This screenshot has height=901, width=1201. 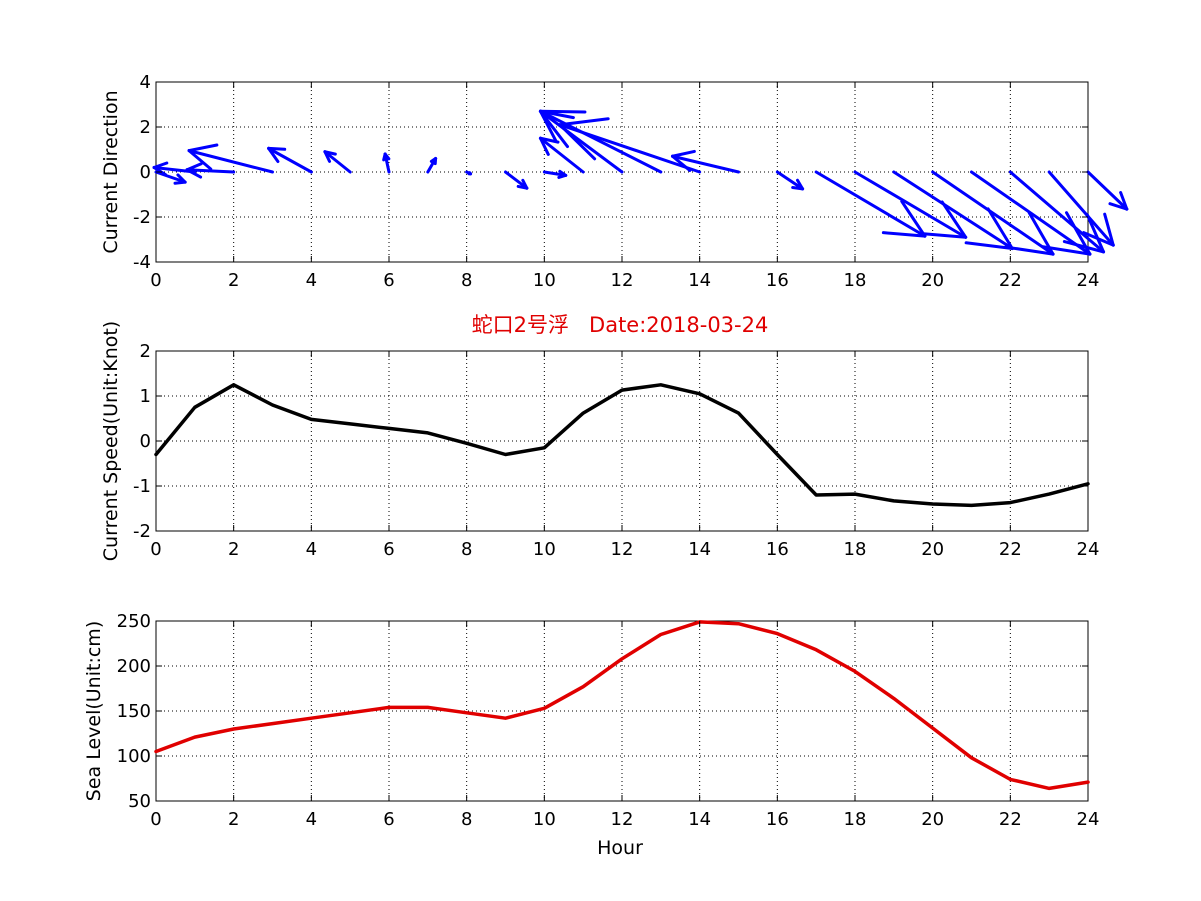 I want to click on sea-level-xlabel: Hour, so click(x=620, y=848).